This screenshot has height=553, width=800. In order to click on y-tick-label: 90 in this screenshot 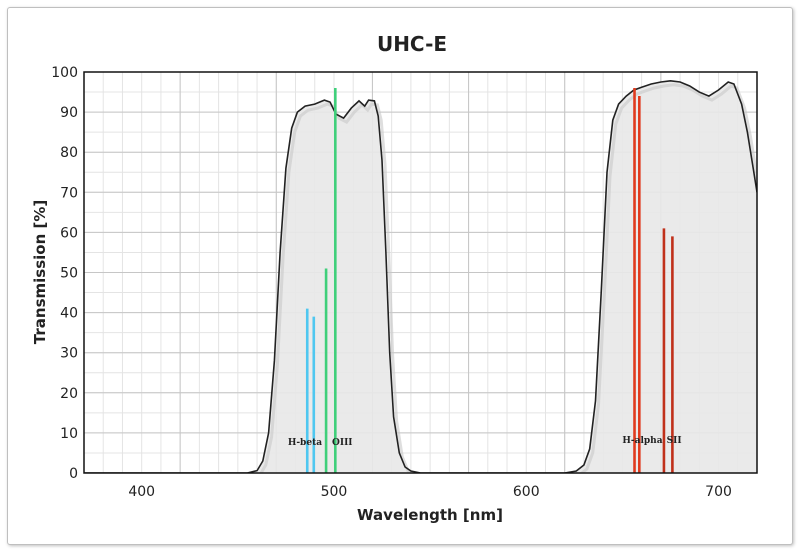, I will do `click(69, 113)`.